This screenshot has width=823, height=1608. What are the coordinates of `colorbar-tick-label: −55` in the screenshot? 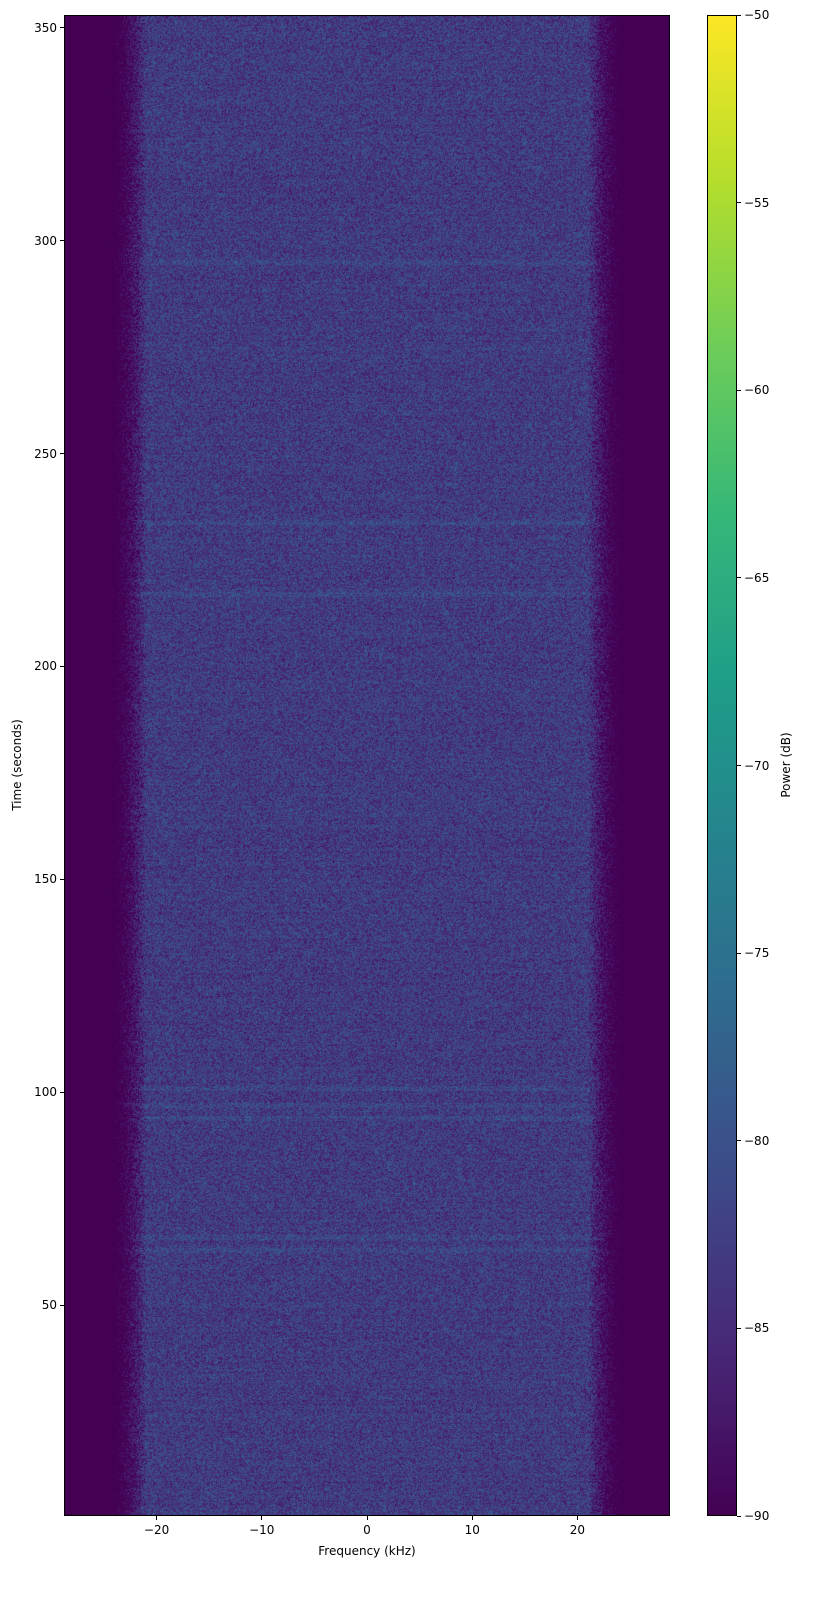 It's located at (757, 202).